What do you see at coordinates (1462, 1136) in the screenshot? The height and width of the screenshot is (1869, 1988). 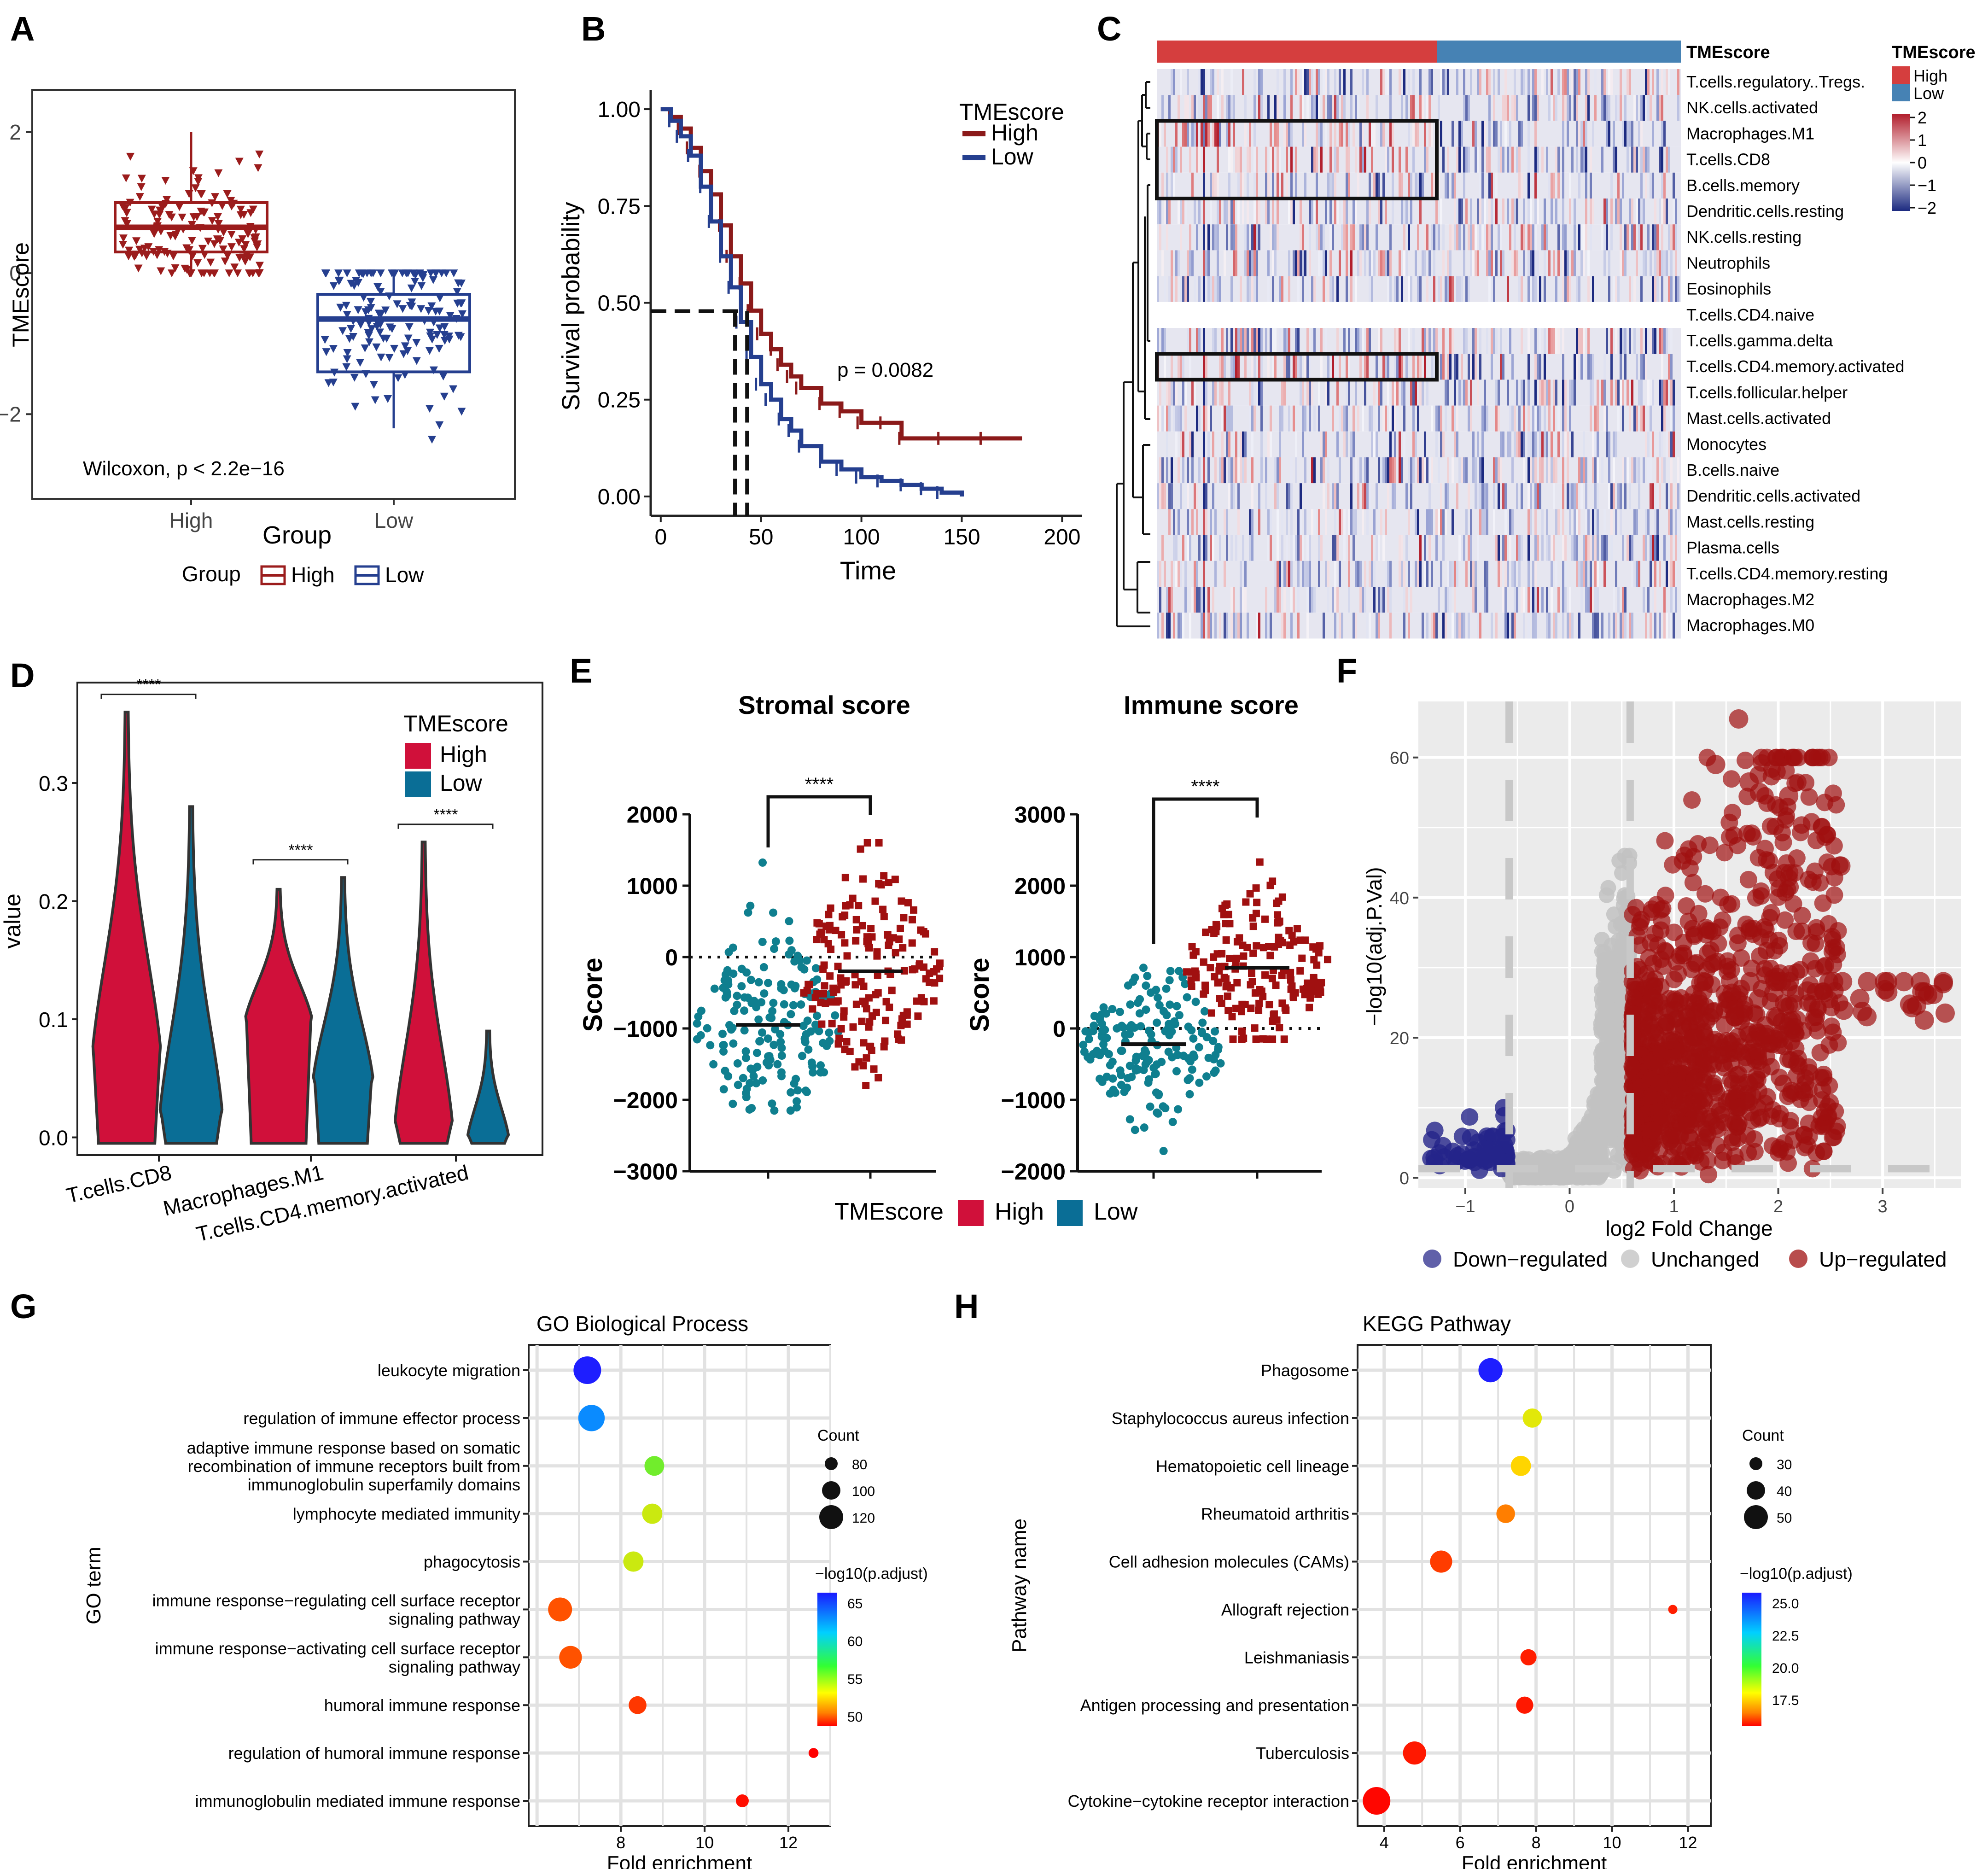 I see `point-down` at bounding box center [1462, 1136].